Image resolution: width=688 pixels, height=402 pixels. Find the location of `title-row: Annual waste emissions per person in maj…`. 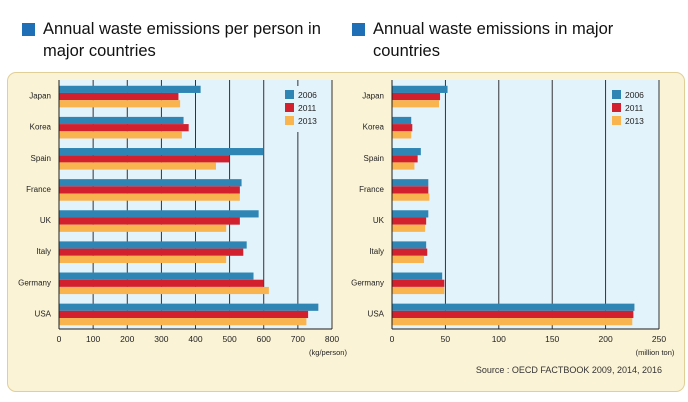

title-row: Annual waste emissions per person in maj… is located at coordinates (344, 41).